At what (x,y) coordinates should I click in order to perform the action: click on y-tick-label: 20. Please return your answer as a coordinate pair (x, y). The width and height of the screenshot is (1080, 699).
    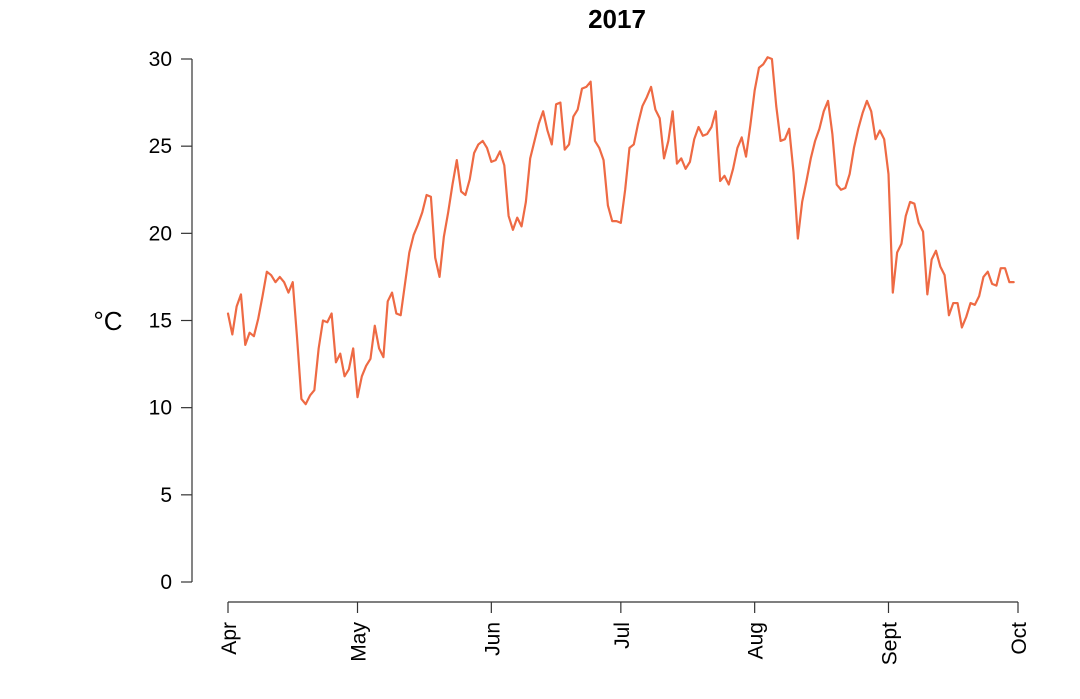
    Looking at the image, I should click on (160, 233).